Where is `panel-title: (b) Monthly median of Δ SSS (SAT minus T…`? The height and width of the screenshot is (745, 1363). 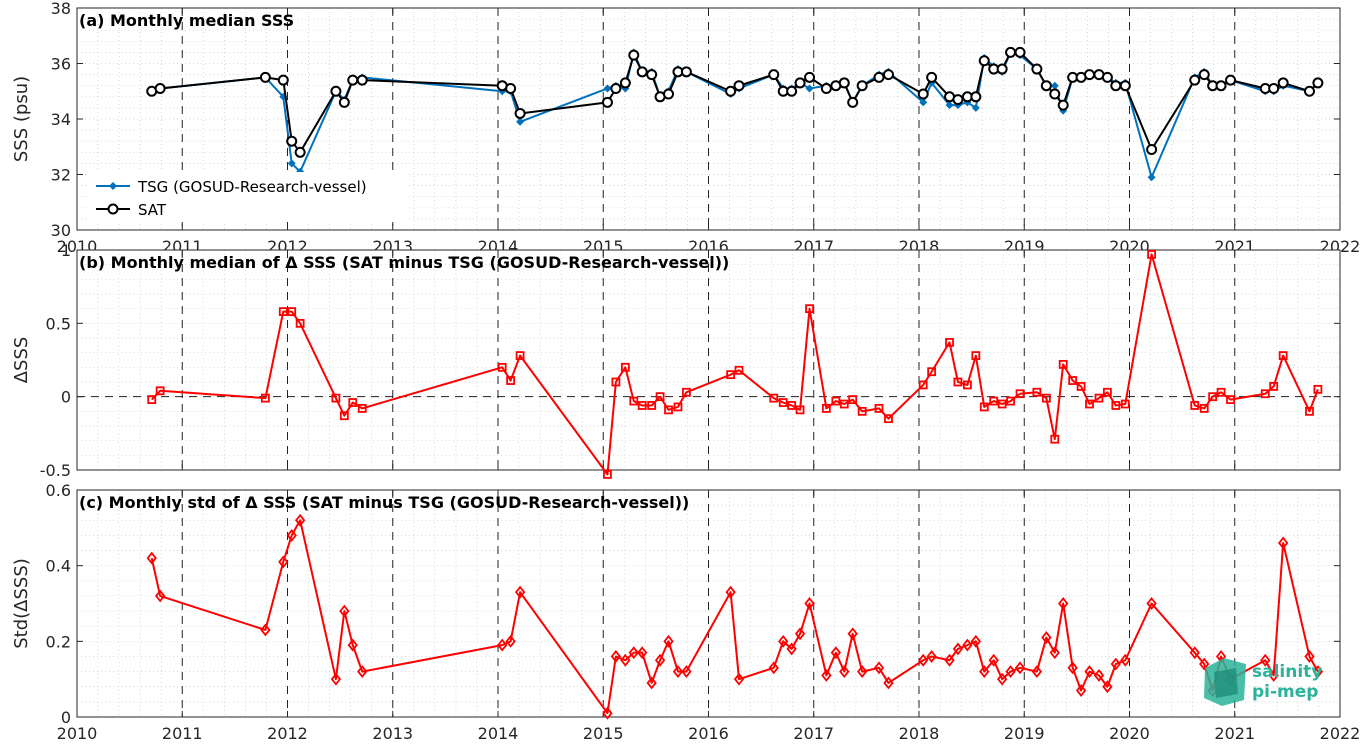 panel-title: (b) Monthly median of Δ SSS (SAT minus T… is located at coordinates (404, 262).